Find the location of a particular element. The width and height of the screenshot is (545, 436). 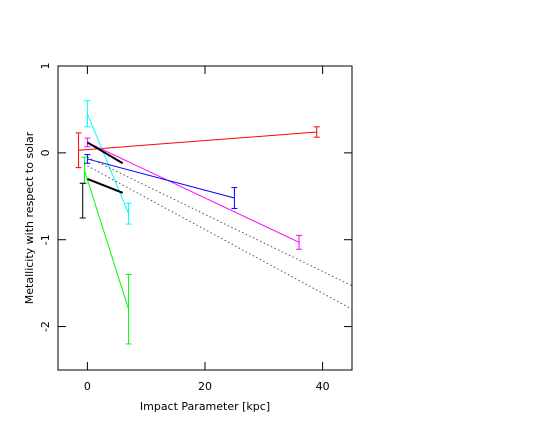

x-tick-label: 0 is located at coordinates (87, 386).